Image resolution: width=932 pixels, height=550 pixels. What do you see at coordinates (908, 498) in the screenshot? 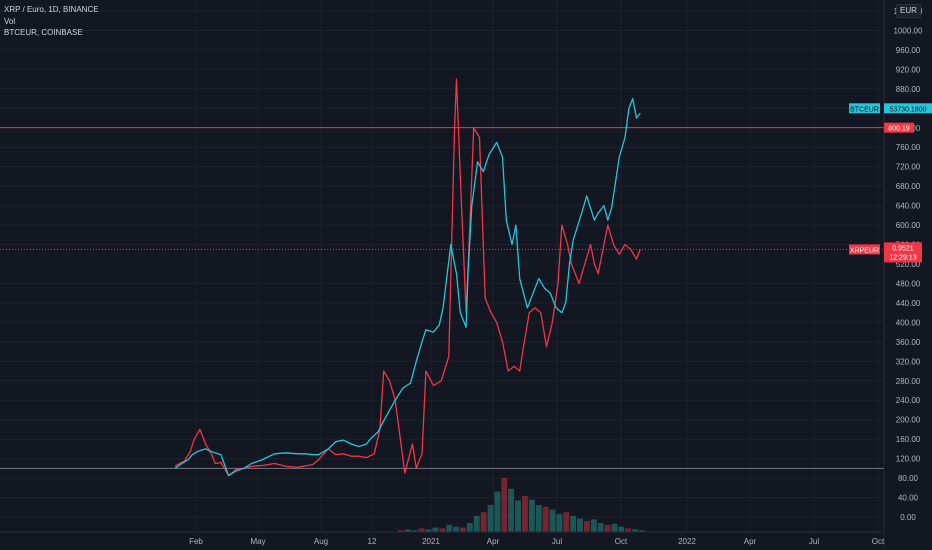
I see `price-tick-label: 40.00` at bounding box center [908, 498].